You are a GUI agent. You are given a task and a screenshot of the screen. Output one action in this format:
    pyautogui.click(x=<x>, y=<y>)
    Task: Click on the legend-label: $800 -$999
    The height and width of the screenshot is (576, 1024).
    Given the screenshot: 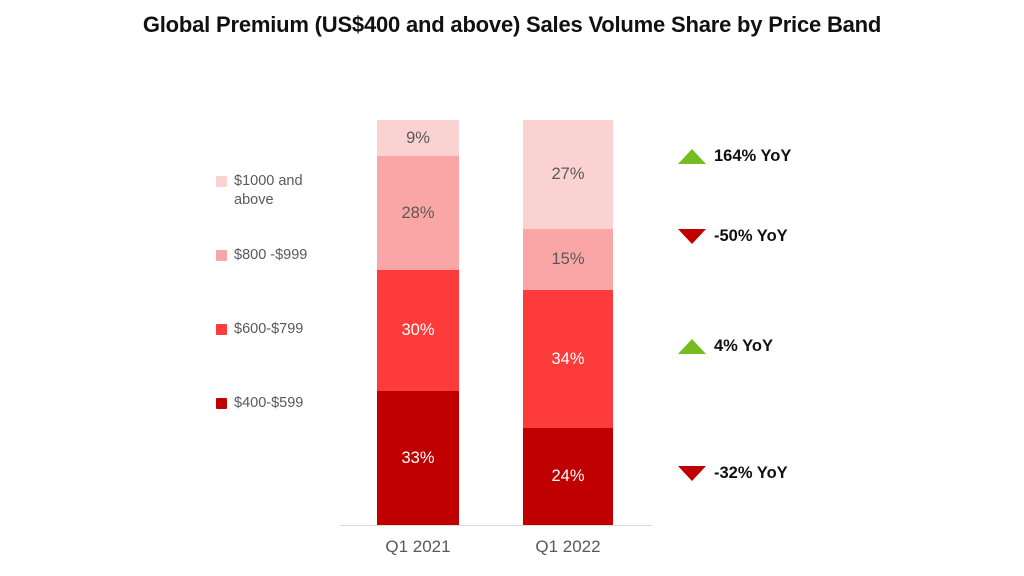 What is the action you would take?
    pyautogui.click(x=271, y=255)
    